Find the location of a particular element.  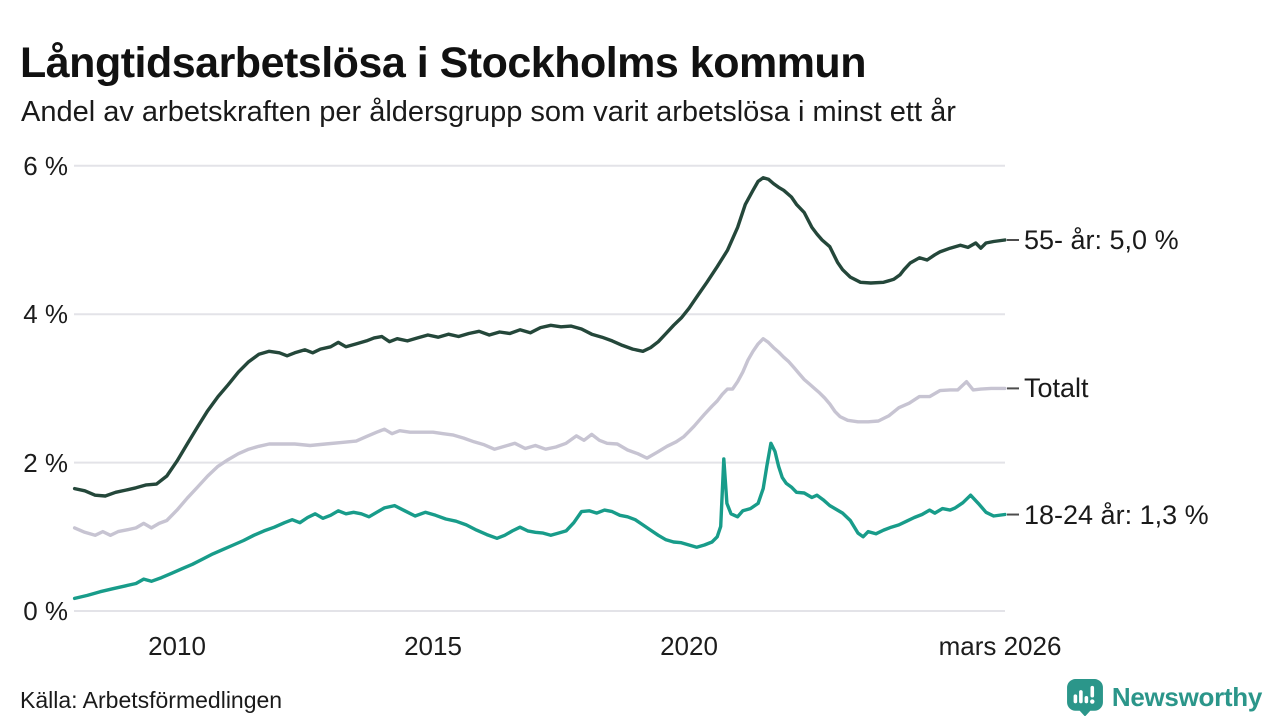

source-note: Källa: Arbetsförmedlingen is located at coordinates (151, 700).